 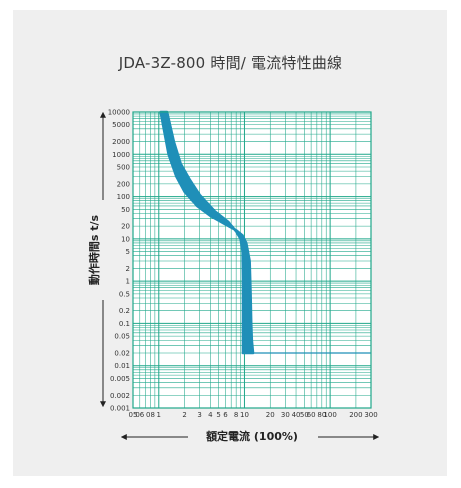 What do you see at coordinates (125, 210) in the screenshot?
I see `y-tick-label: 50` at bounding box center [125, 210].